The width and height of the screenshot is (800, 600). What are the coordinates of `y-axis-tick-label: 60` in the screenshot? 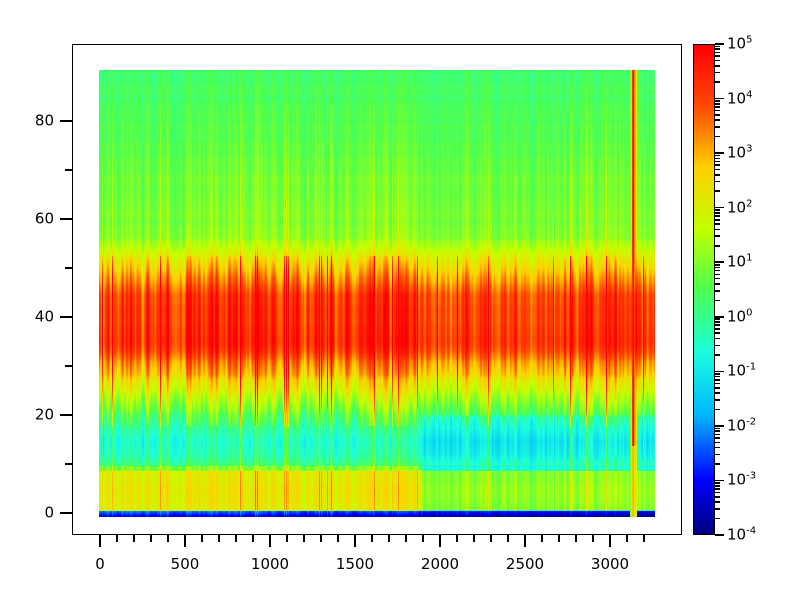 It's located at (44, 218).